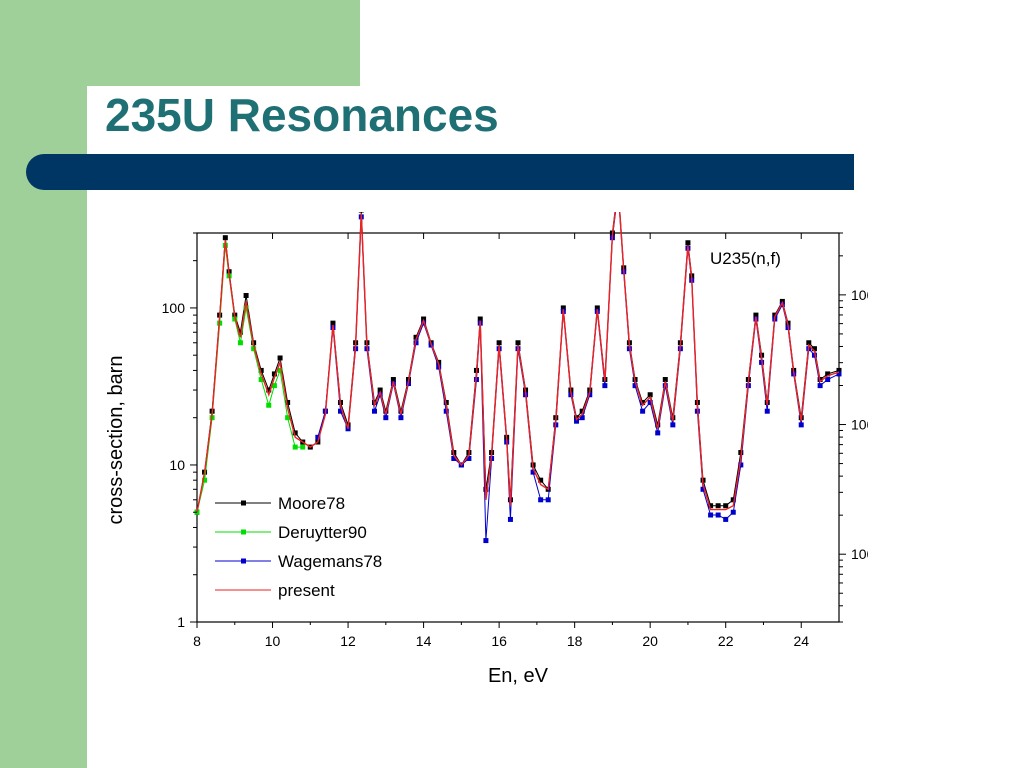 The image size is (1024, 768). I want to click on x-tick-label: 22, so click(726, 641).